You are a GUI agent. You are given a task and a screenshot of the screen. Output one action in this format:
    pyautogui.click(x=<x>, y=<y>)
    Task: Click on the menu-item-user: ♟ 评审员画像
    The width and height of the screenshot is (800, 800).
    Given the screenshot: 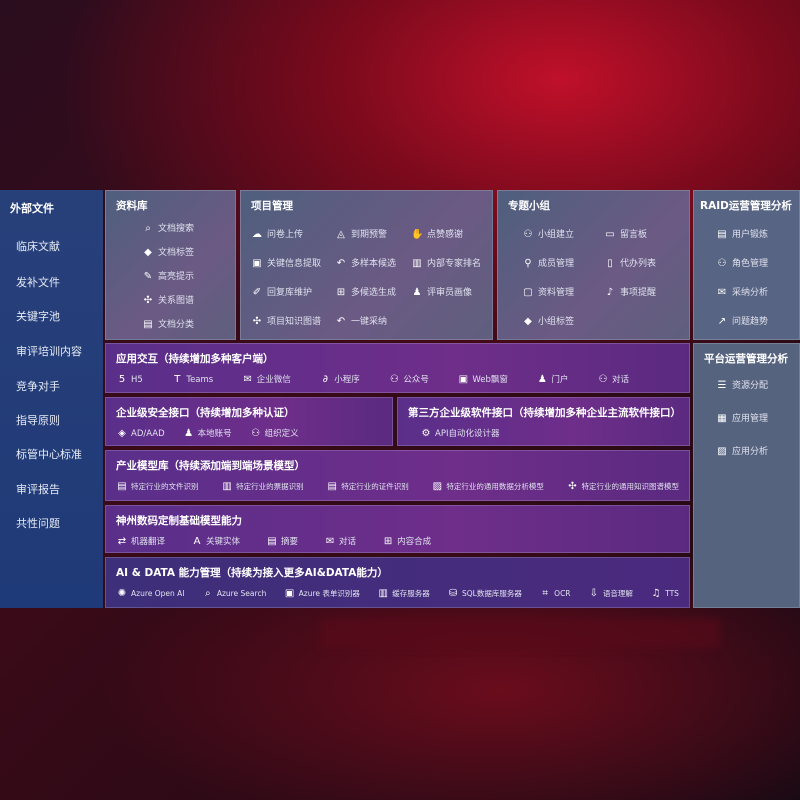 What is the action you would take?
    pyautogui.click(x=442, y=293)
    